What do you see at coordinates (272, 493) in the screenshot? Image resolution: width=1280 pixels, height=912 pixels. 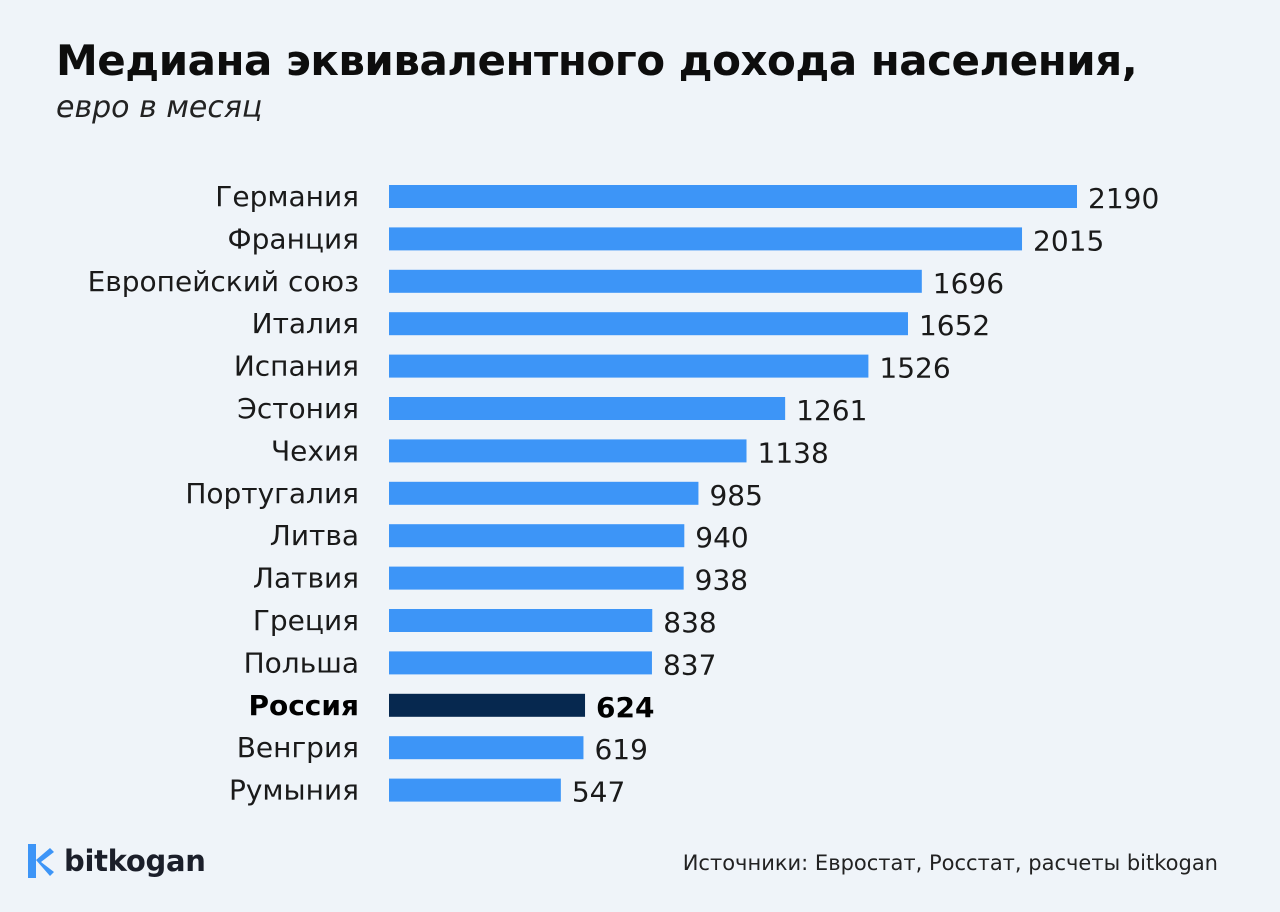 I see `category-label: Португалия` at bounding box center [272, 493].